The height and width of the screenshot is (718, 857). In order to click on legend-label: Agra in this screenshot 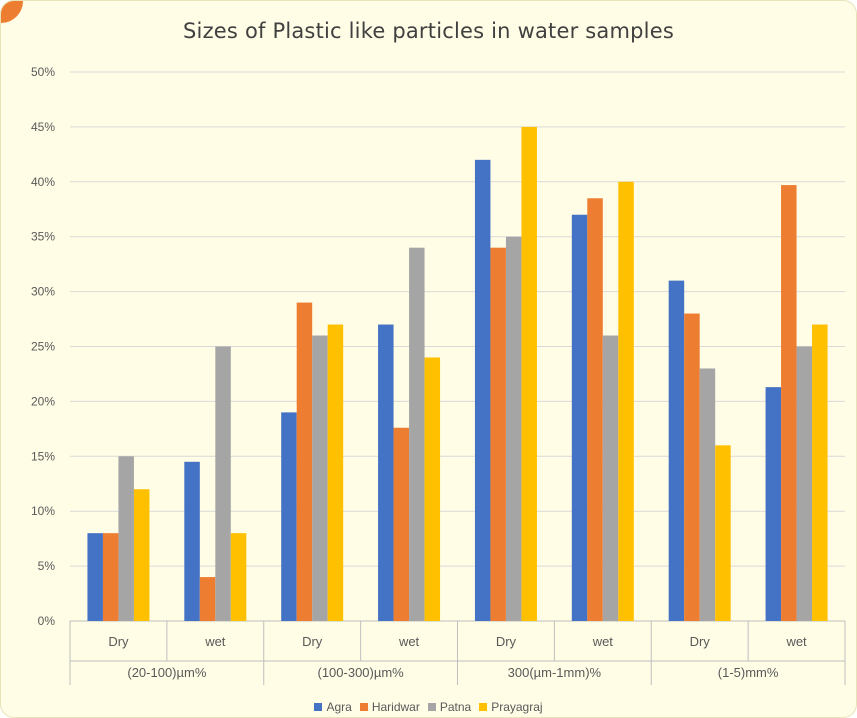, I will do `click(339, 706)`.